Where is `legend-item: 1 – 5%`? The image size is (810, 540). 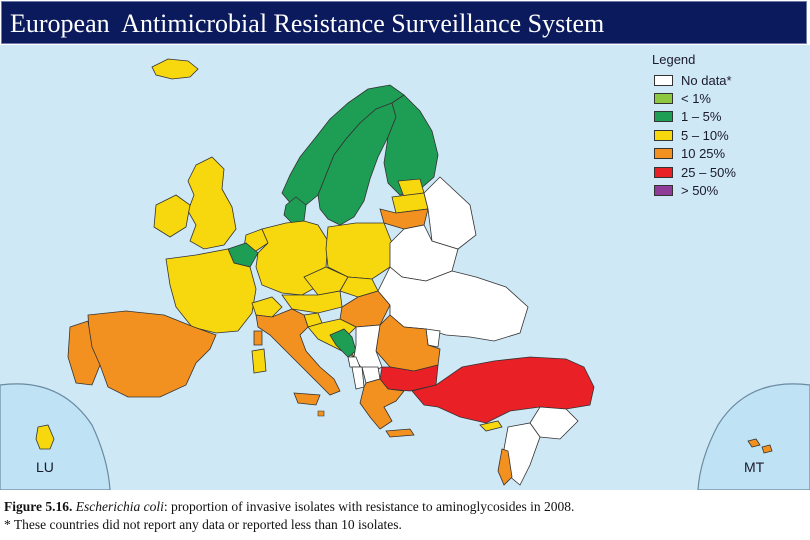
legend-item: 1 – 5% is located at coordinates (708, 117).